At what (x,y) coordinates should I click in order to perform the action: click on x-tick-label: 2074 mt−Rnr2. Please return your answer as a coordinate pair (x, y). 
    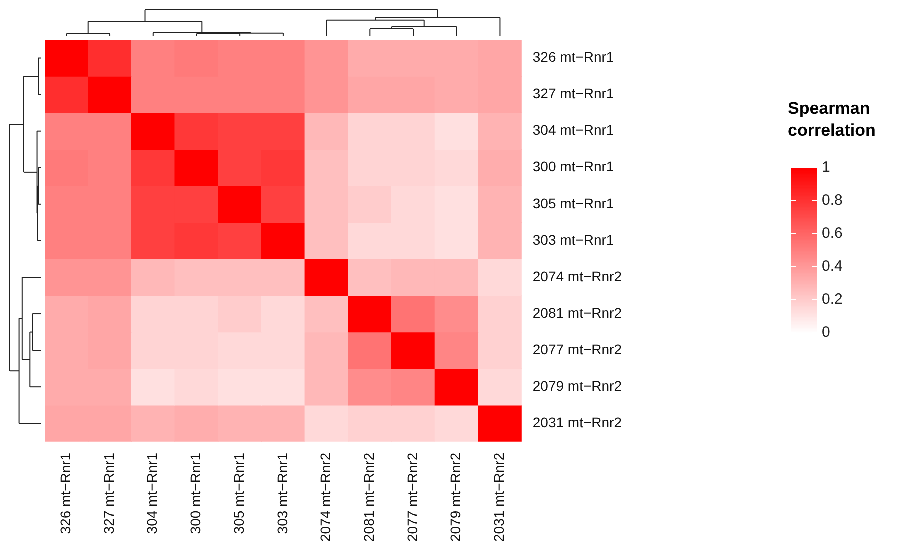
    Looking at the image, I should click on (326, 497).